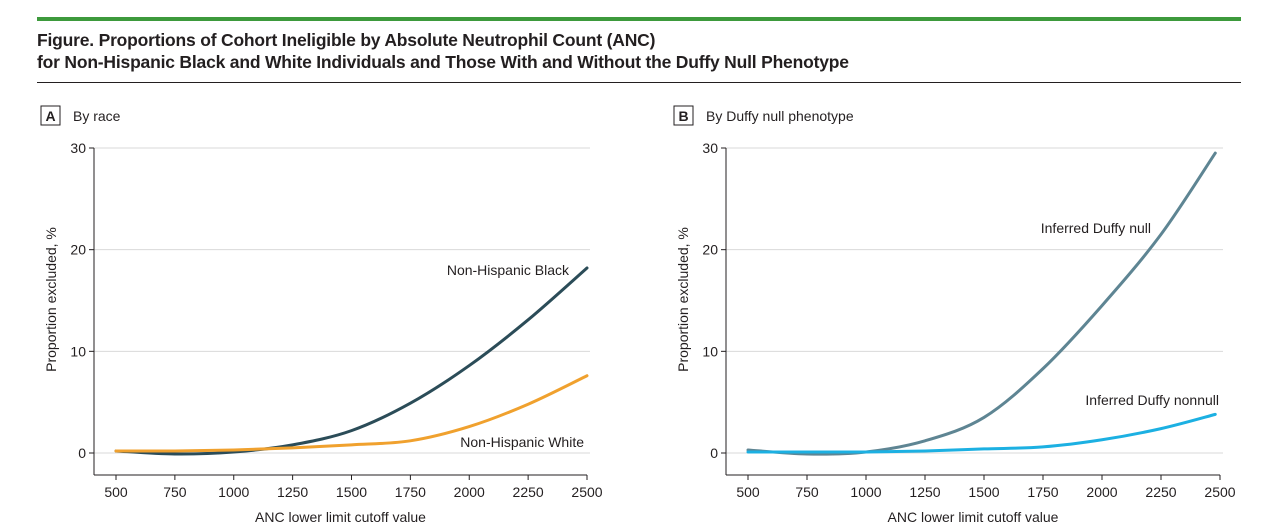 This screenshot has height=531, width=1280. I want to click on panel-title: By Duffy null phenotype, so click(780, 116).